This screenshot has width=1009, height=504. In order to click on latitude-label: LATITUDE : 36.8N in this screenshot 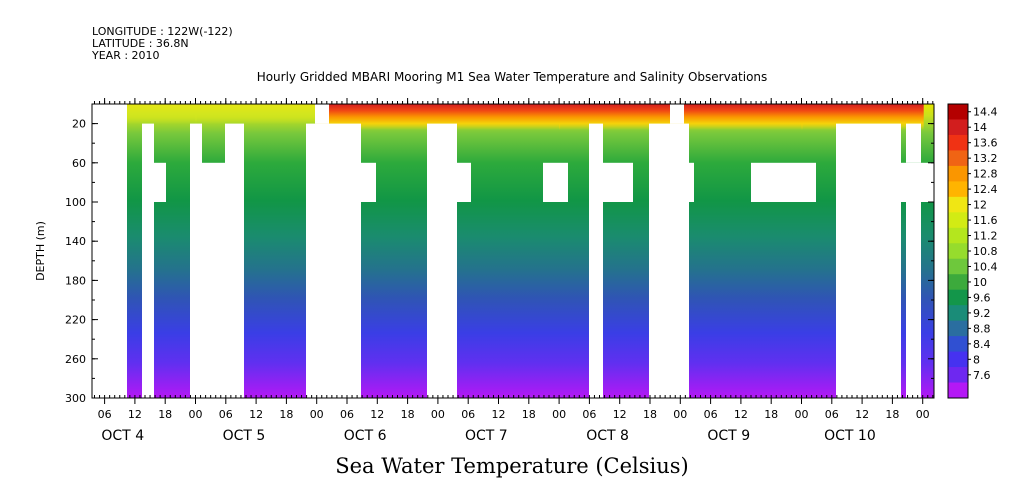, I will do `click(140, 43)`.